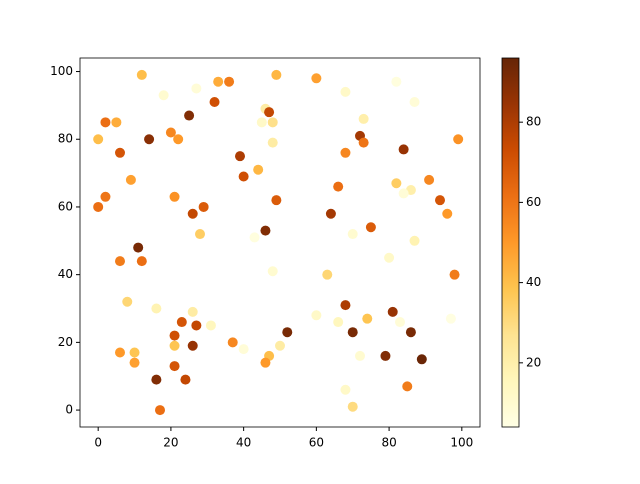 This screenshot has width=640, height=484. I want to click on x-tick-label: 80, so click(388, 443).